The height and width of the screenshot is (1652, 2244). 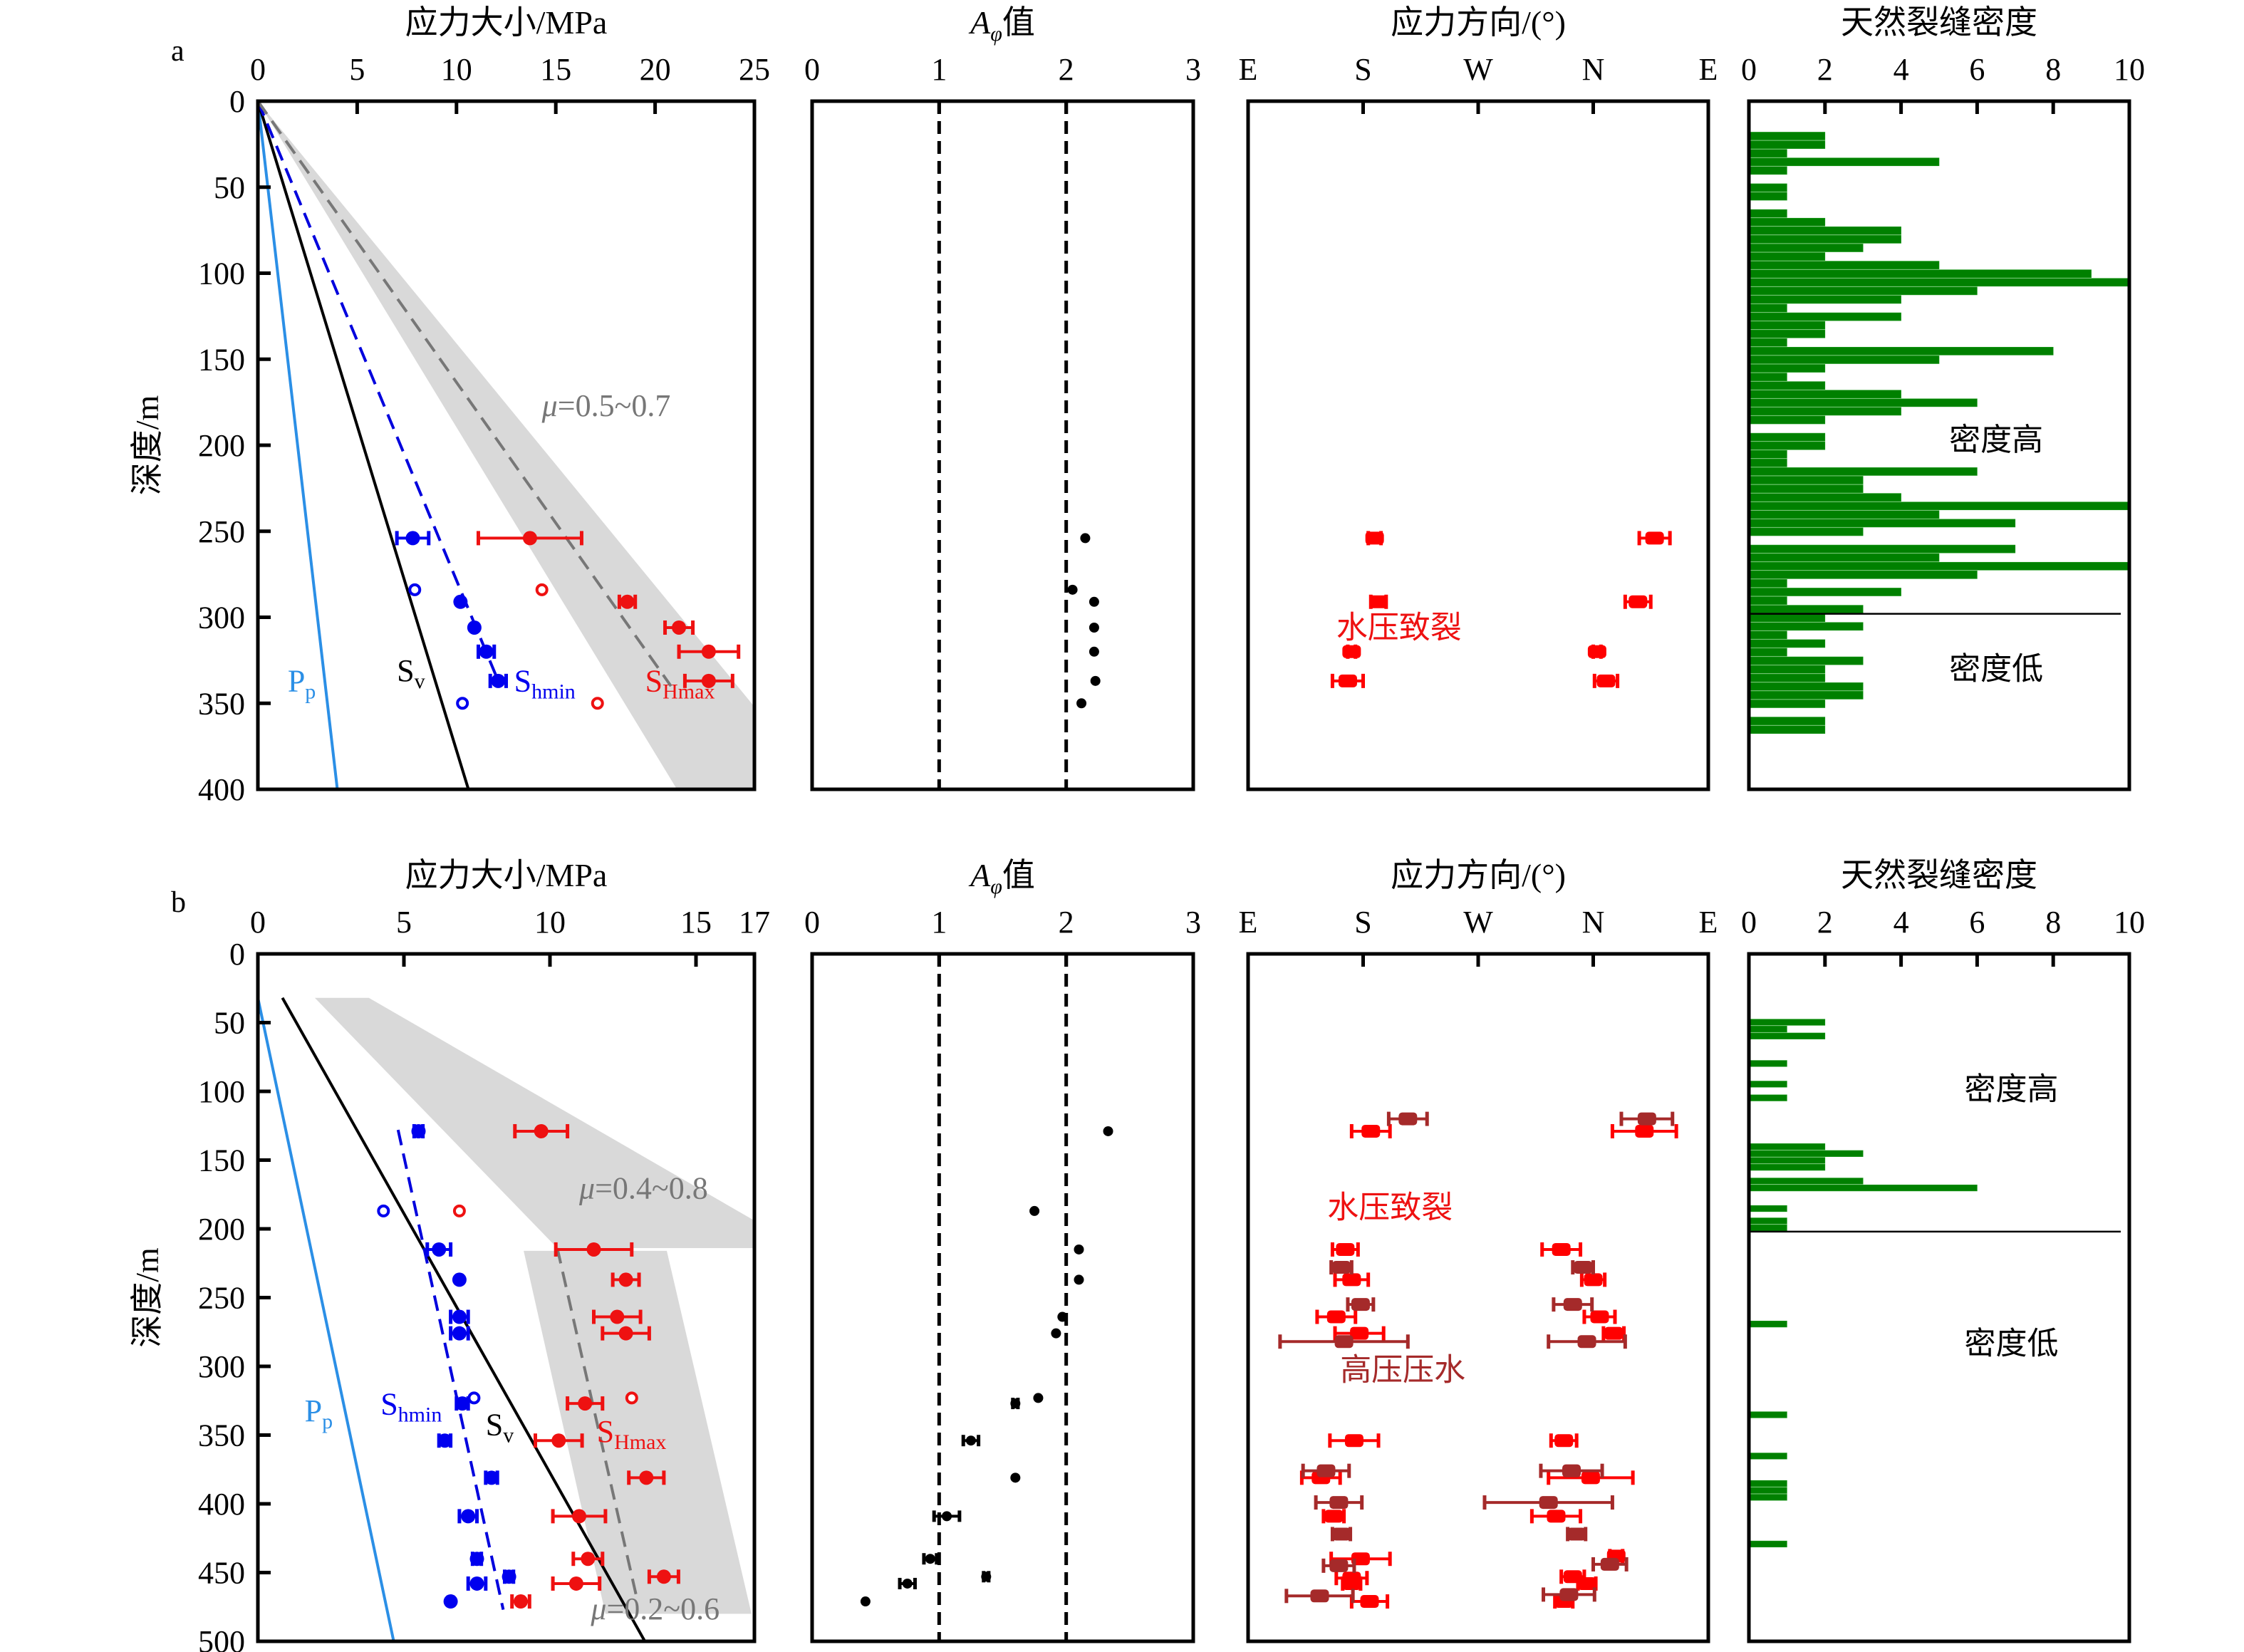 I want to click on friction-band, so click(x=506, y=445).